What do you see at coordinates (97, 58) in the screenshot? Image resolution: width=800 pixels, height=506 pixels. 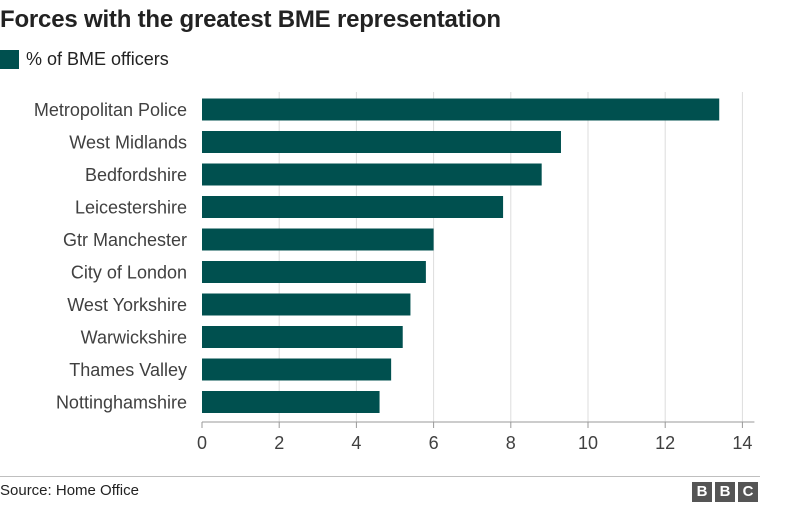 I see `legend-label: % of BME officers` at bounding box center [97, 58].